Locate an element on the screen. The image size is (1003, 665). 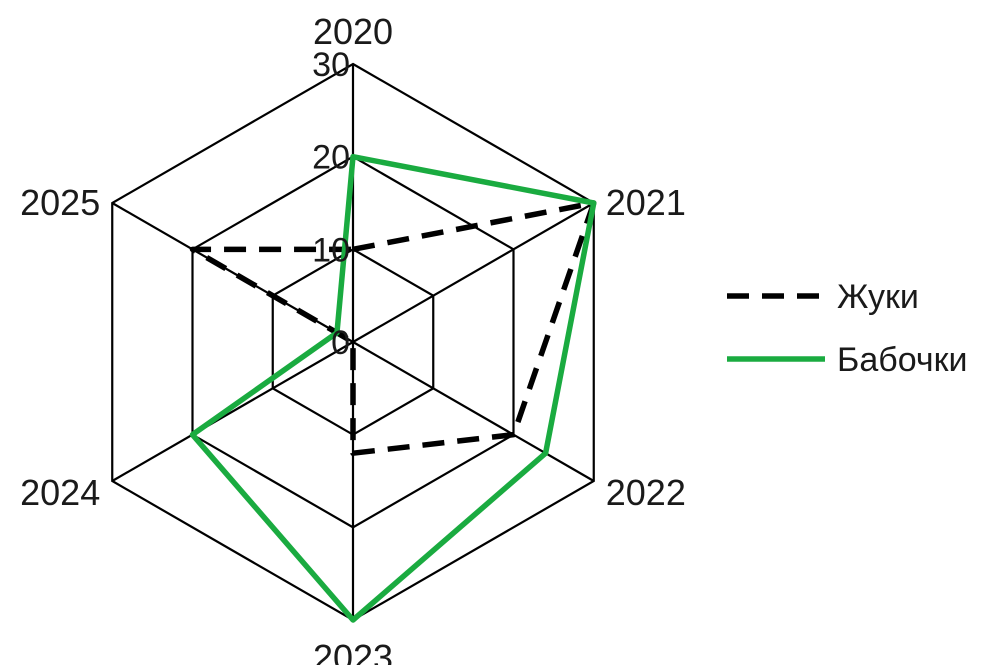
tick-label-30: 30 is located at coordinates (331, 65).